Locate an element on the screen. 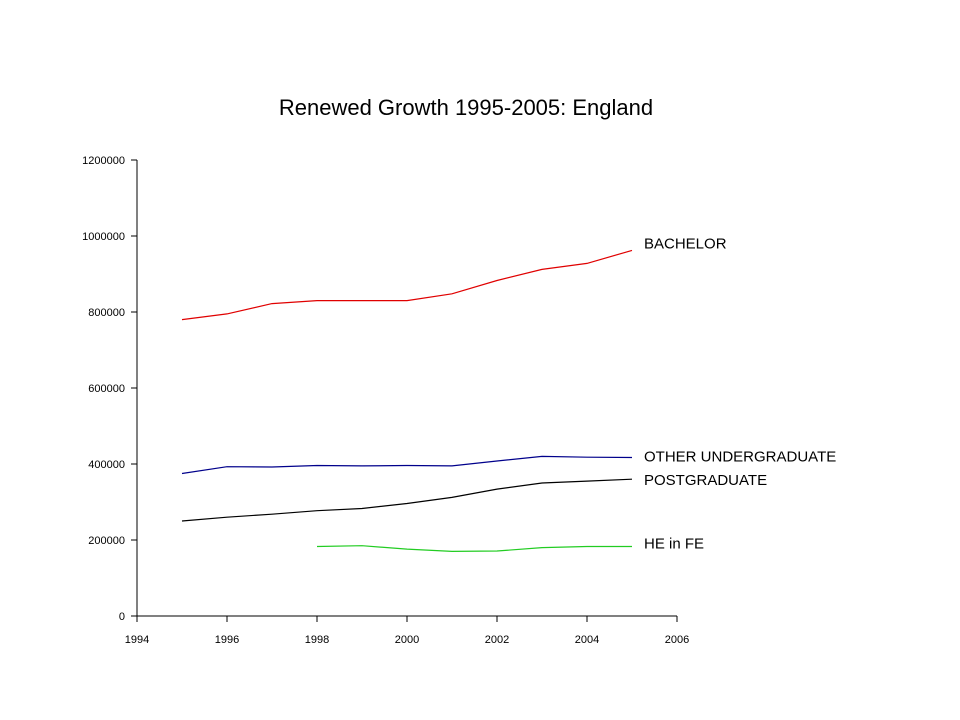  y-tick-label: 1200000 is located at coordinates (103, 161).